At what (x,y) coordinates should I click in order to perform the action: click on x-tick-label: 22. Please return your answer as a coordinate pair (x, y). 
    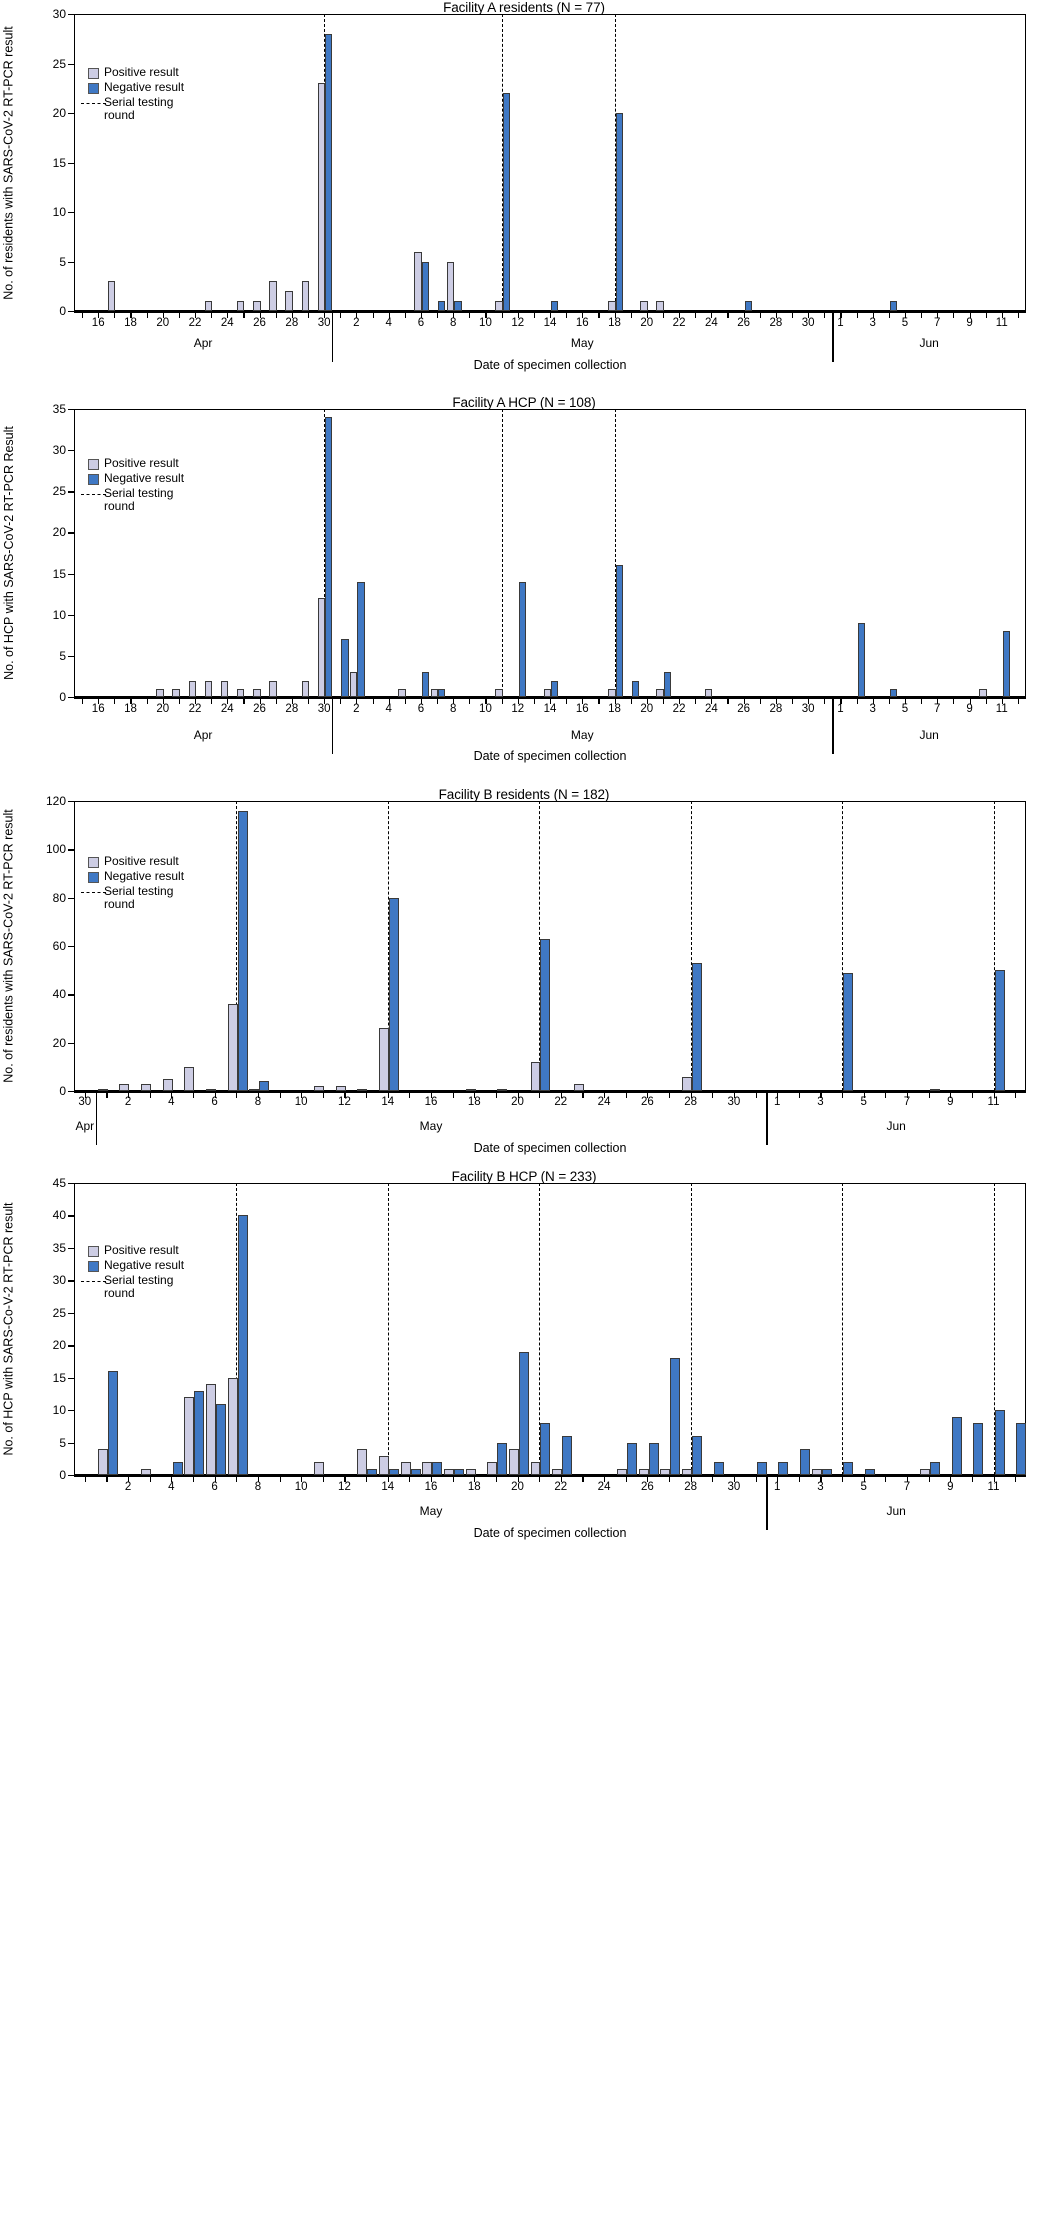
    Looking at the image, I should click on (679, 323).